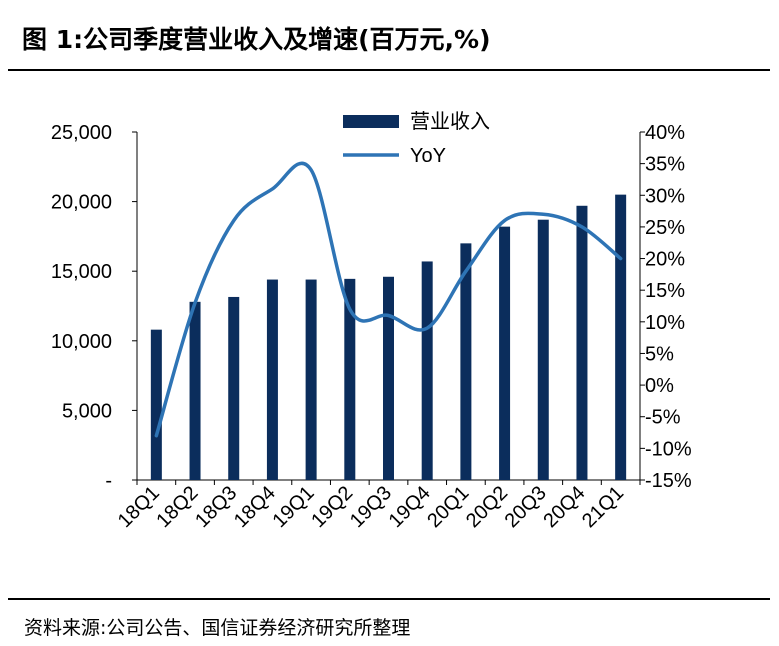  What do you see at coordinates (526, 507) in the screenshot?
I see `x-axis-category-label: 20Q3` at bounding box center [526, 507].